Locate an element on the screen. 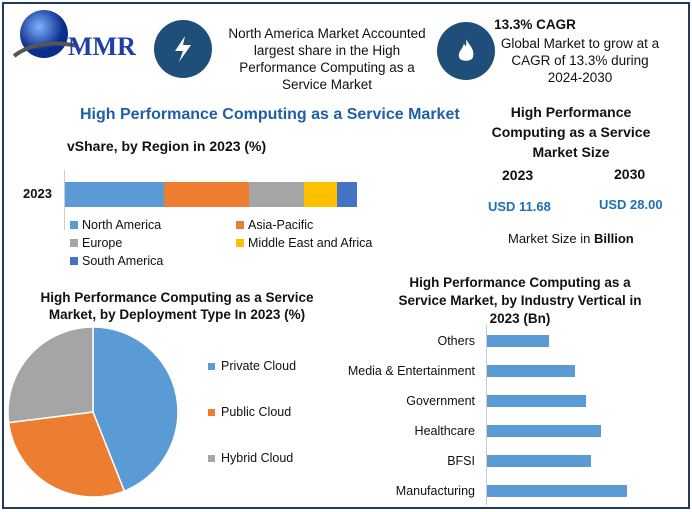 This screenshot has width=692, height=512. region-segment-europe is located at coordinates (276, 194).